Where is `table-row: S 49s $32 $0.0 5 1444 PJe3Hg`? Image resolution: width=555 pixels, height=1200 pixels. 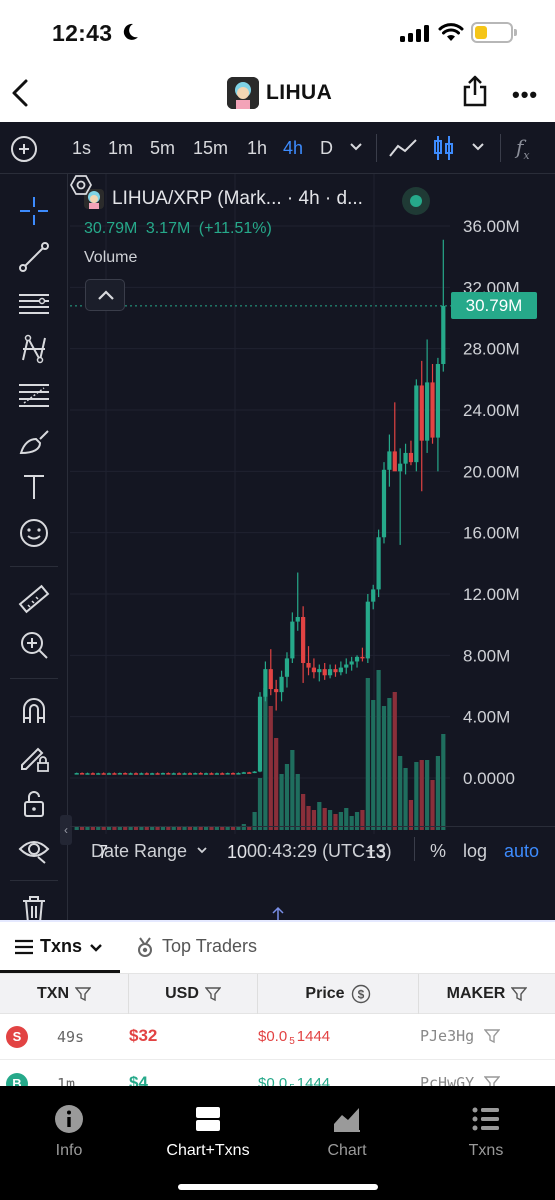
table-row: S 49s $32 $0.0 5 1444 PJe3Hg is located at coordinates (277, 1037).